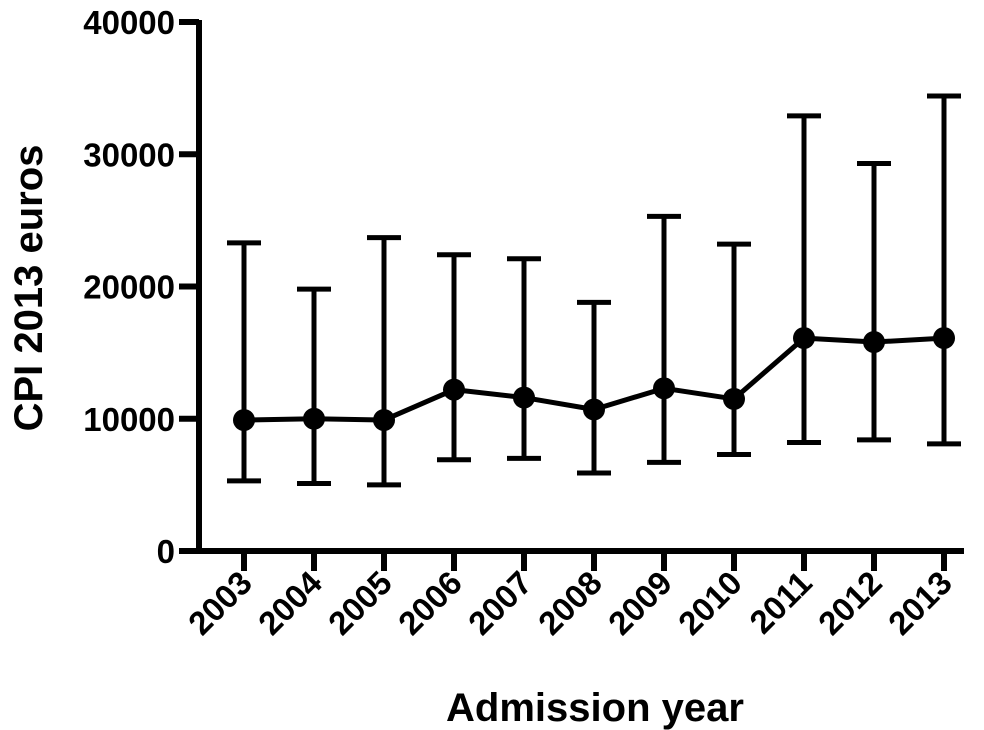 The height and width of the screenshot is (730, 984). I want to click on x-tick-label: 2004, so click(290, 602).